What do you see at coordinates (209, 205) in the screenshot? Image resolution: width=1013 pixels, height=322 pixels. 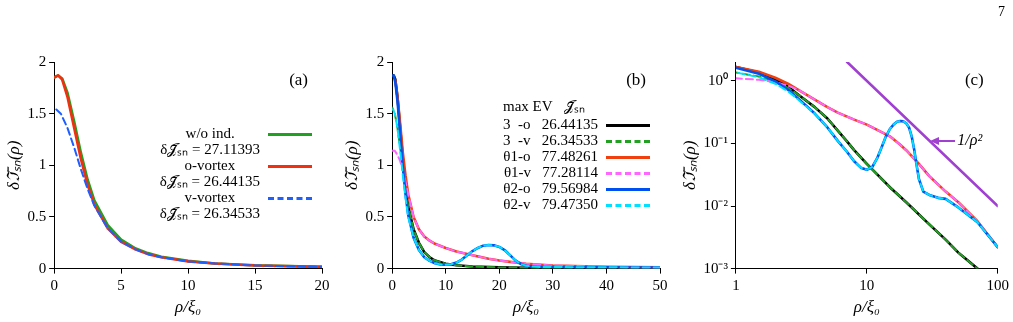 I see `legend-label: v-vortex δ𝒥̄ₛₙ = 26.34533` at bounding box center [209, 205].